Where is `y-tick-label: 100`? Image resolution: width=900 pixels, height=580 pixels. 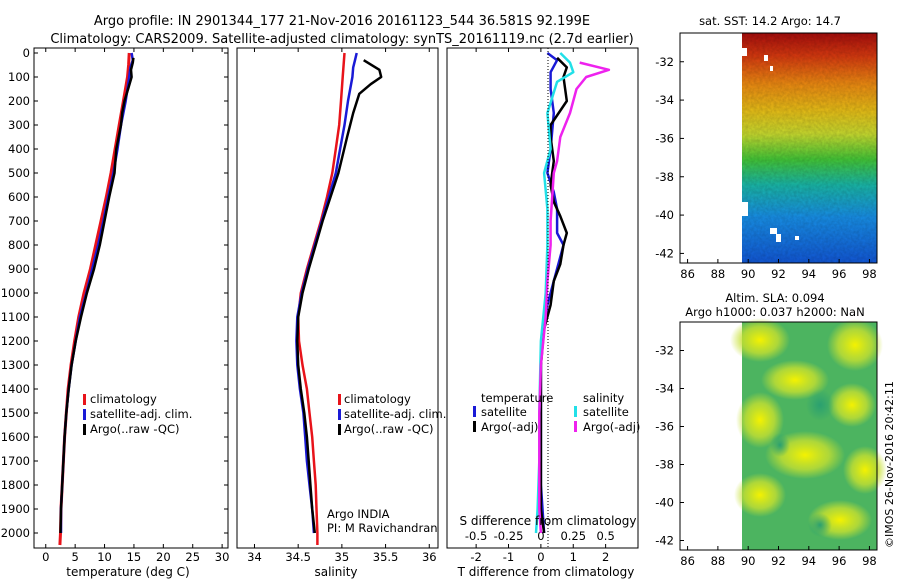 y-tick-label: 100 is located at coordinates (19, 77).